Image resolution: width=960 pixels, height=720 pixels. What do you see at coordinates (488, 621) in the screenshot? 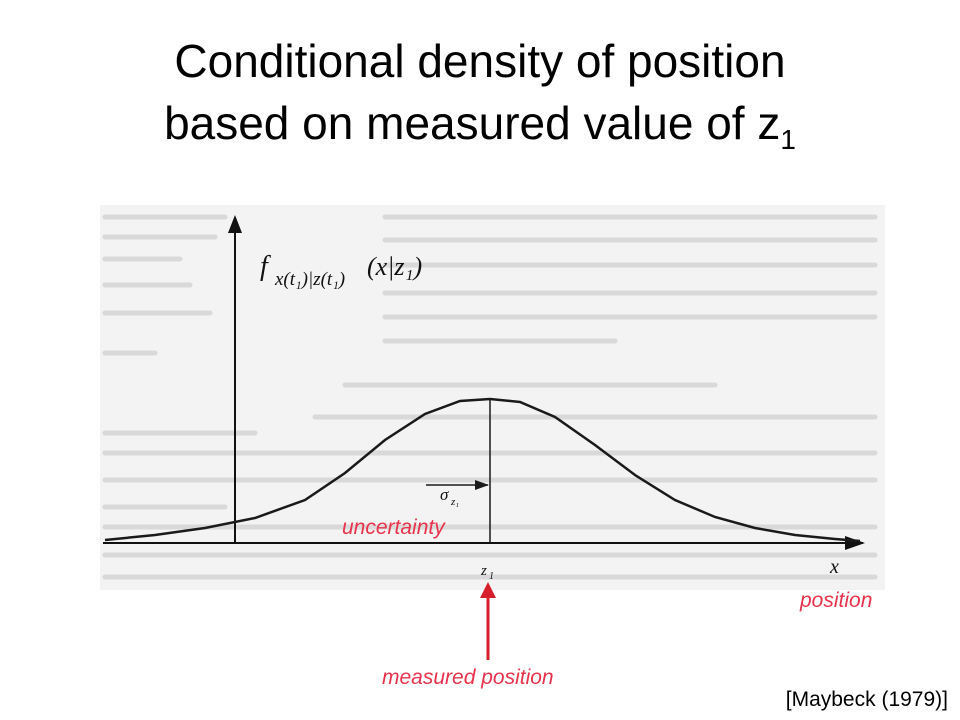
I see `measured-position-arrow` at bounding box center [488, 621].